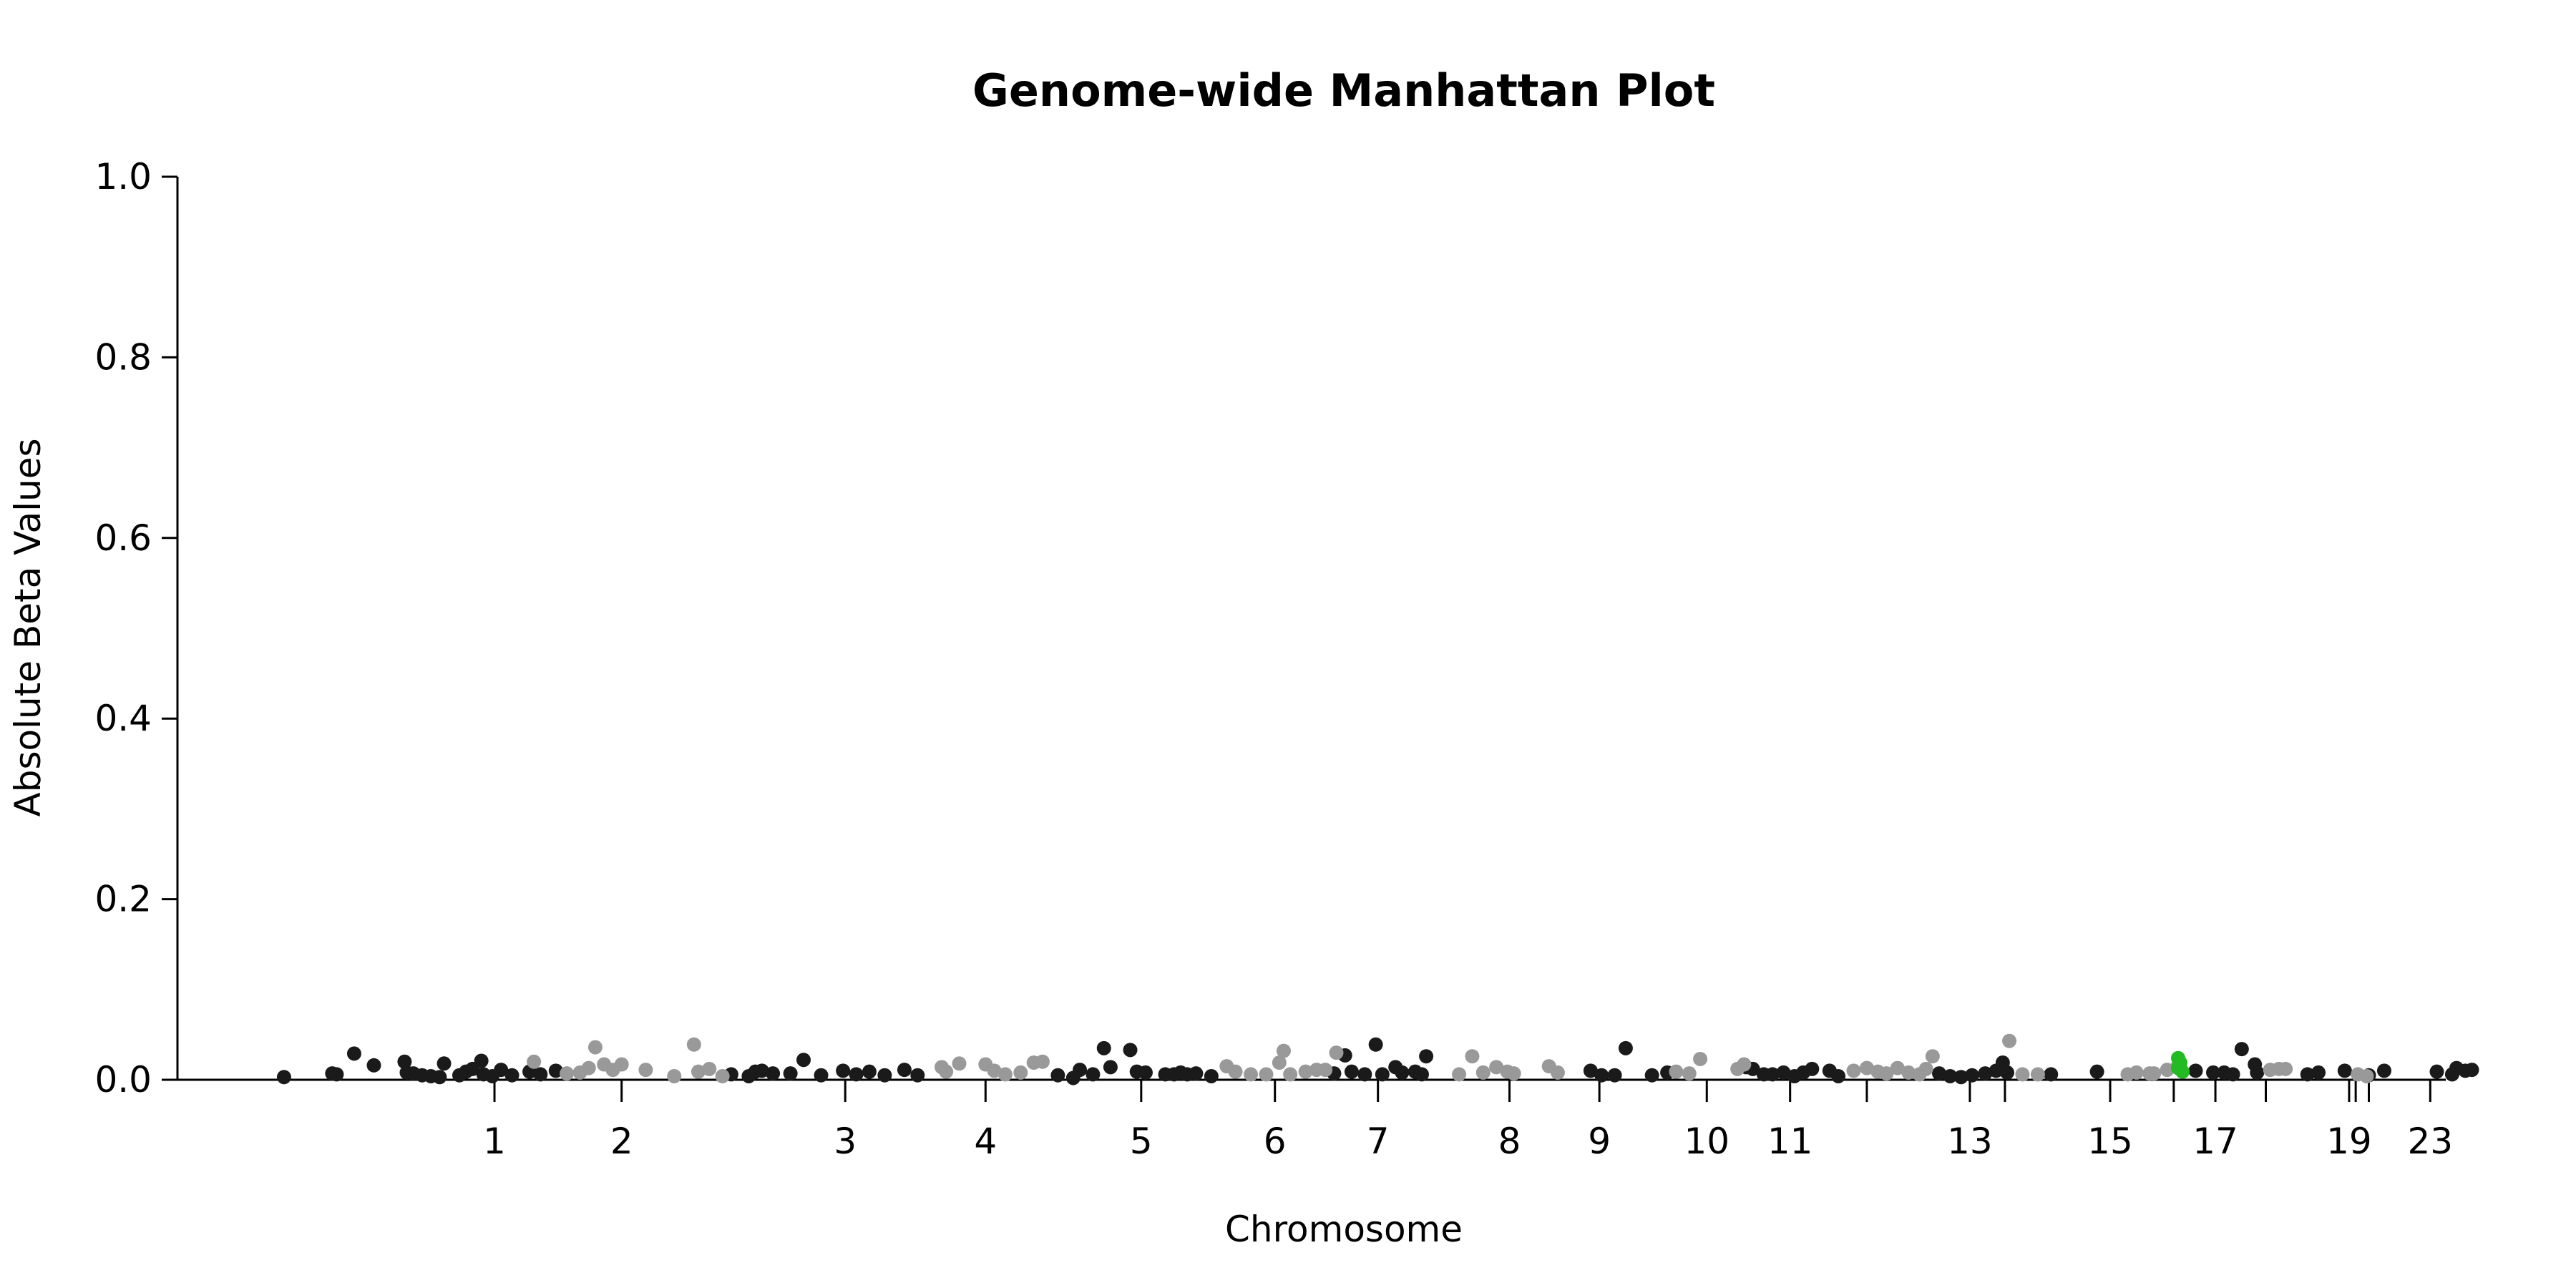  I want to click on y-tick-label: 0.4, so click(123, 718).